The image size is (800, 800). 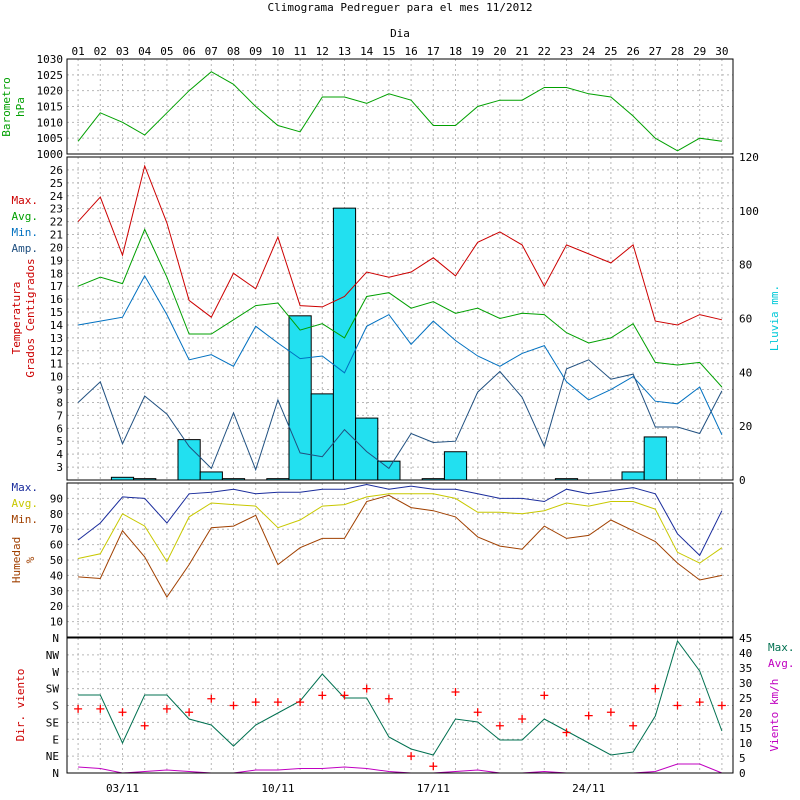 What do you see at coordinates (20, 107) in the screenshot?
I see `barometer-axis-unit: hPa` at bounding box center [20, 107].